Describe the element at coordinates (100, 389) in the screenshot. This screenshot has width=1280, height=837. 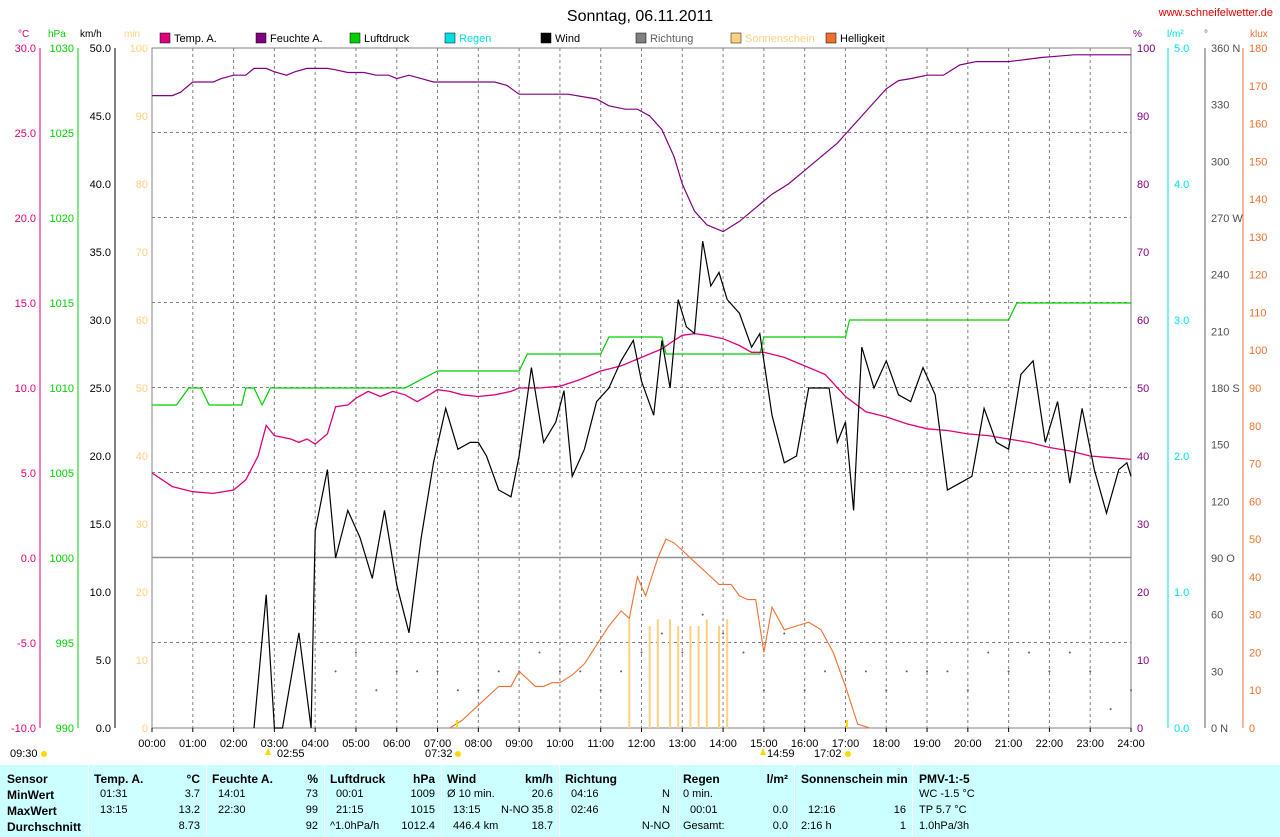
I see `tick-wind: 25.0` at that location.